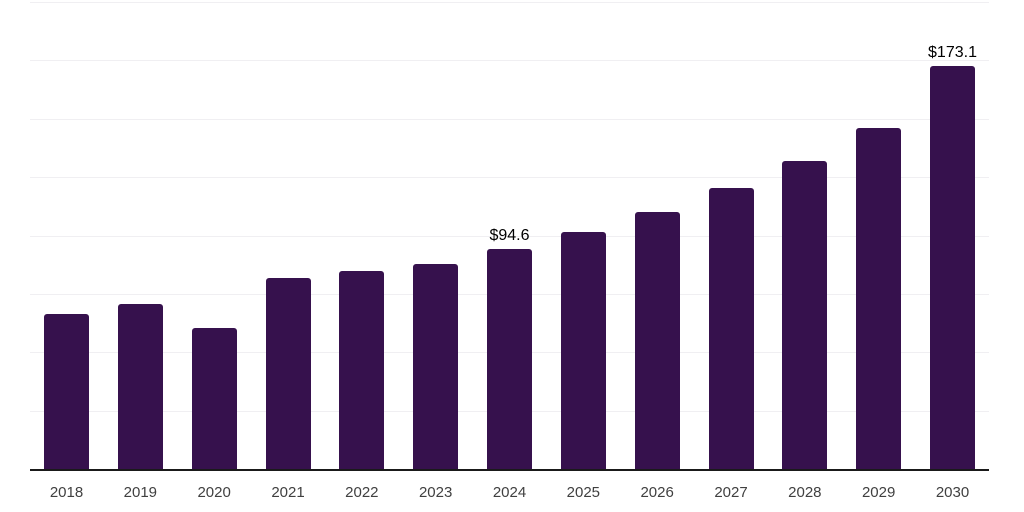 Image resolution: width=1024 pixels, height=512 pixels. Describe the element at coordinates (214, 398) in the screenshot. I see `bar-2020` at that location.